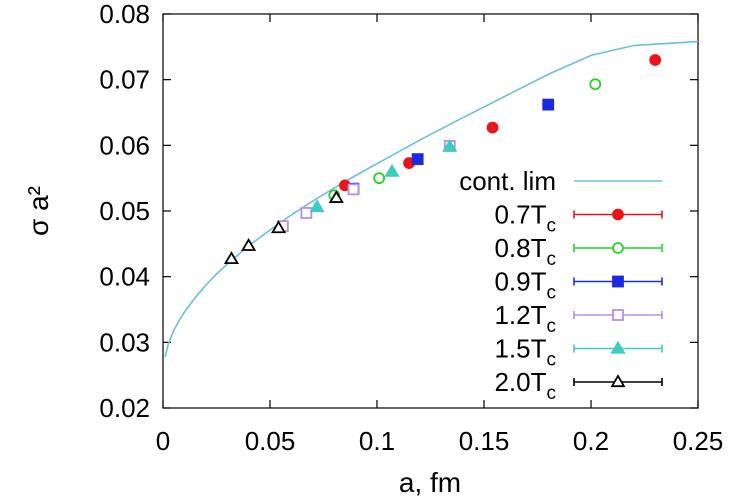 The height and width of the screenshot is (503, 738). Describe the element at coordinates (270, 441) in the screenshot. I see `x-tick-label: 0.05` at that location.